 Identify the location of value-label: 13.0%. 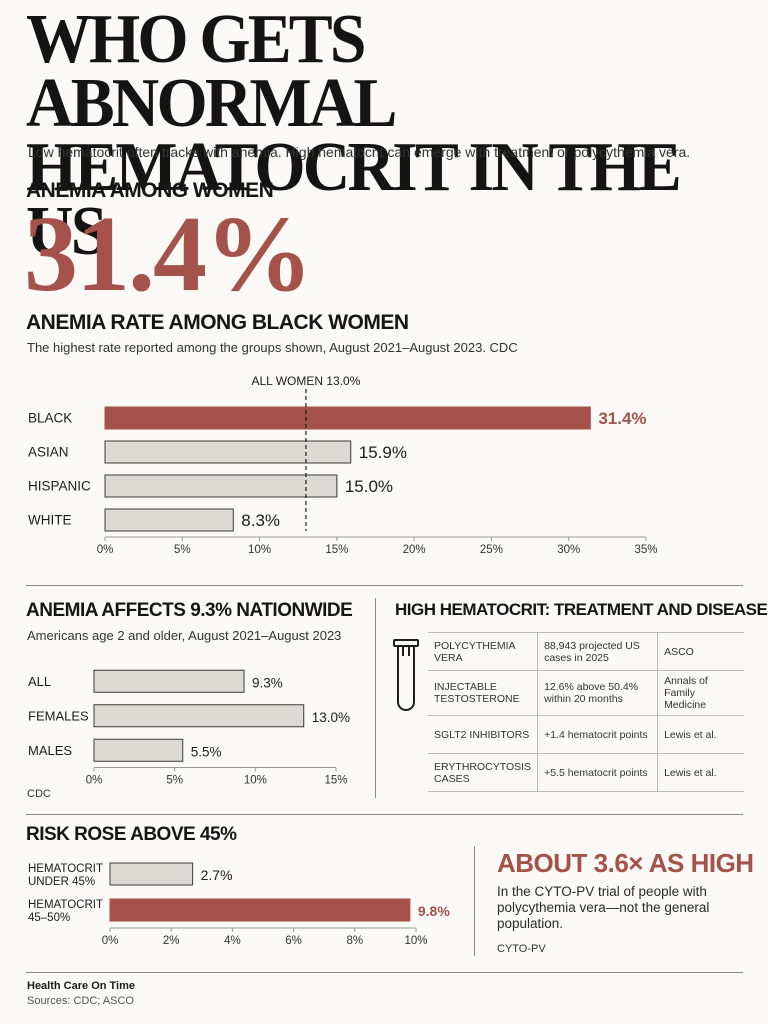
(331, 717).